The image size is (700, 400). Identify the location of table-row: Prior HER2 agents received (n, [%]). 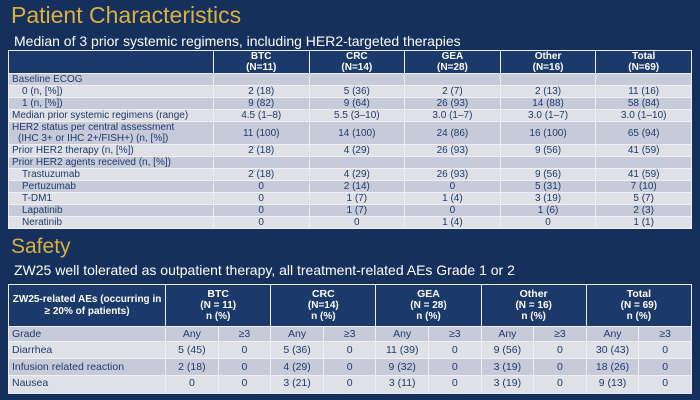
(350, 162).